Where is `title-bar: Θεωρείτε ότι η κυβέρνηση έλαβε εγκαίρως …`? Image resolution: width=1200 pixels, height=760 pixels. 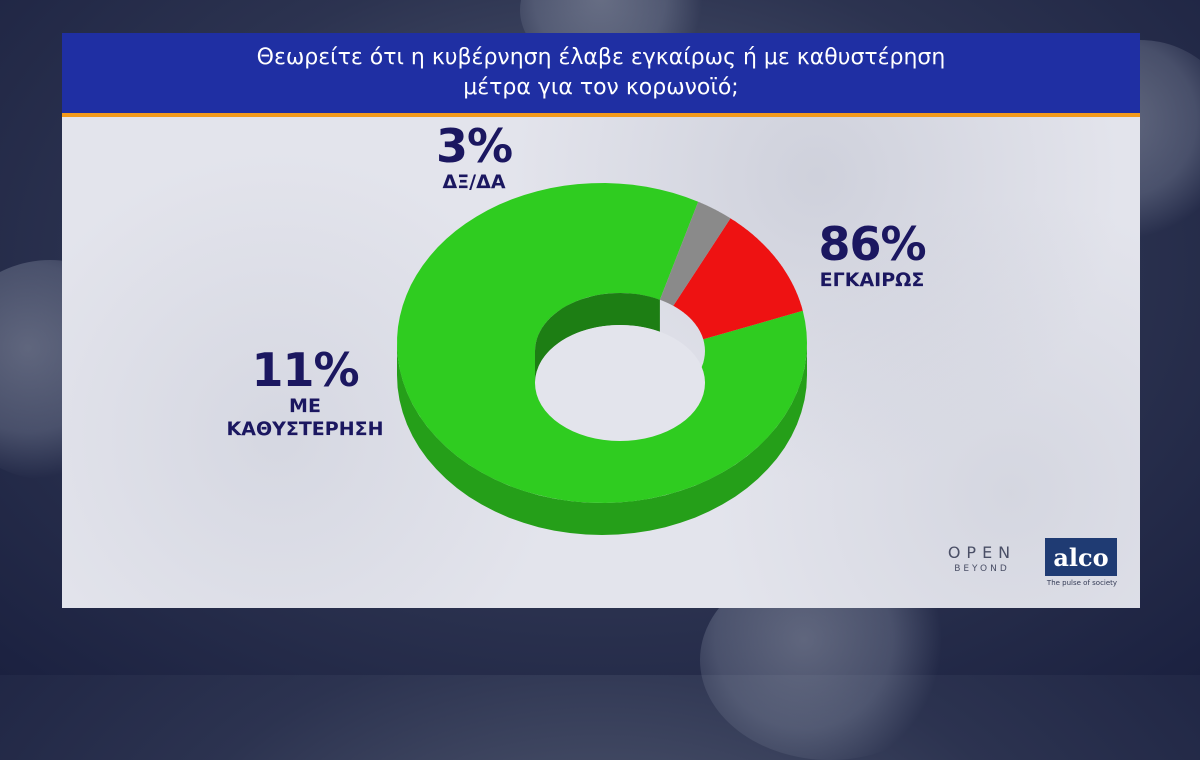
title-bar: Θεωρείτε ότι η κυβέρνηση έλαβε εγκαίρως … is located at coordinates (601, 75).